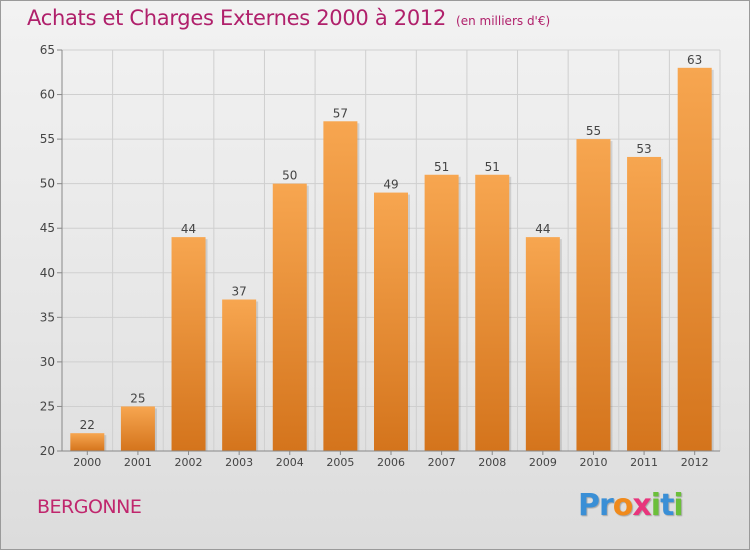  What do you see at coordinates (641, 505) in the screenshot?
I see `logo-letter: x` at bounding box center [641, 505].